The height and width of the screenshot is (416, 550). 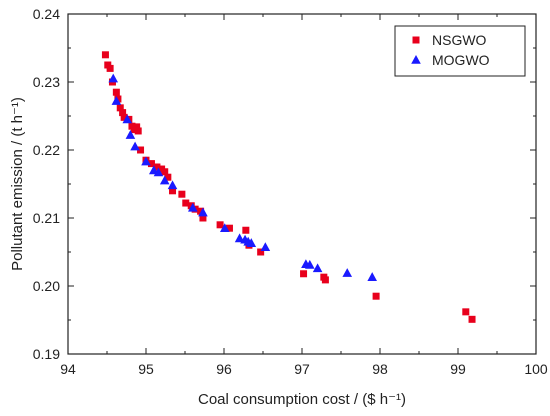 I want to click on x-tick-label: 96, so click(x=224, y=369).